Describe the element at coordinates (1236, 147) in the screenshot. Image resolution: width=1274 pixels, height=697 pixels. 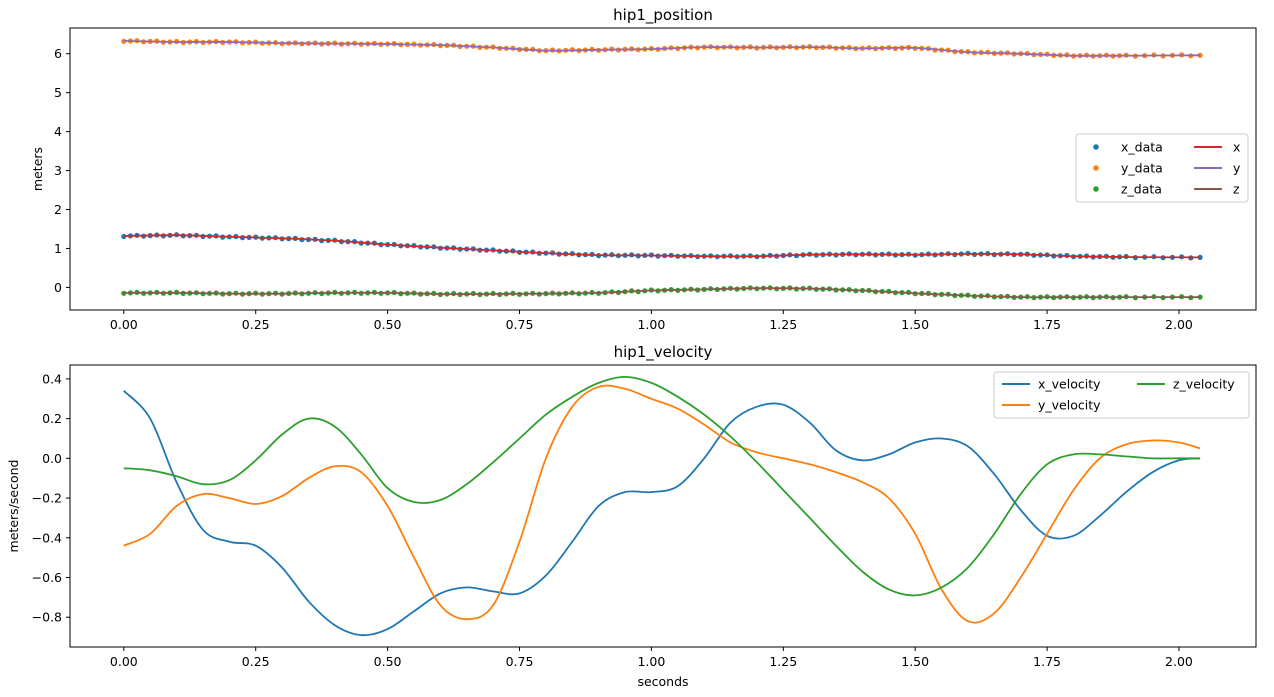
I see `legend-label: x` at that location.